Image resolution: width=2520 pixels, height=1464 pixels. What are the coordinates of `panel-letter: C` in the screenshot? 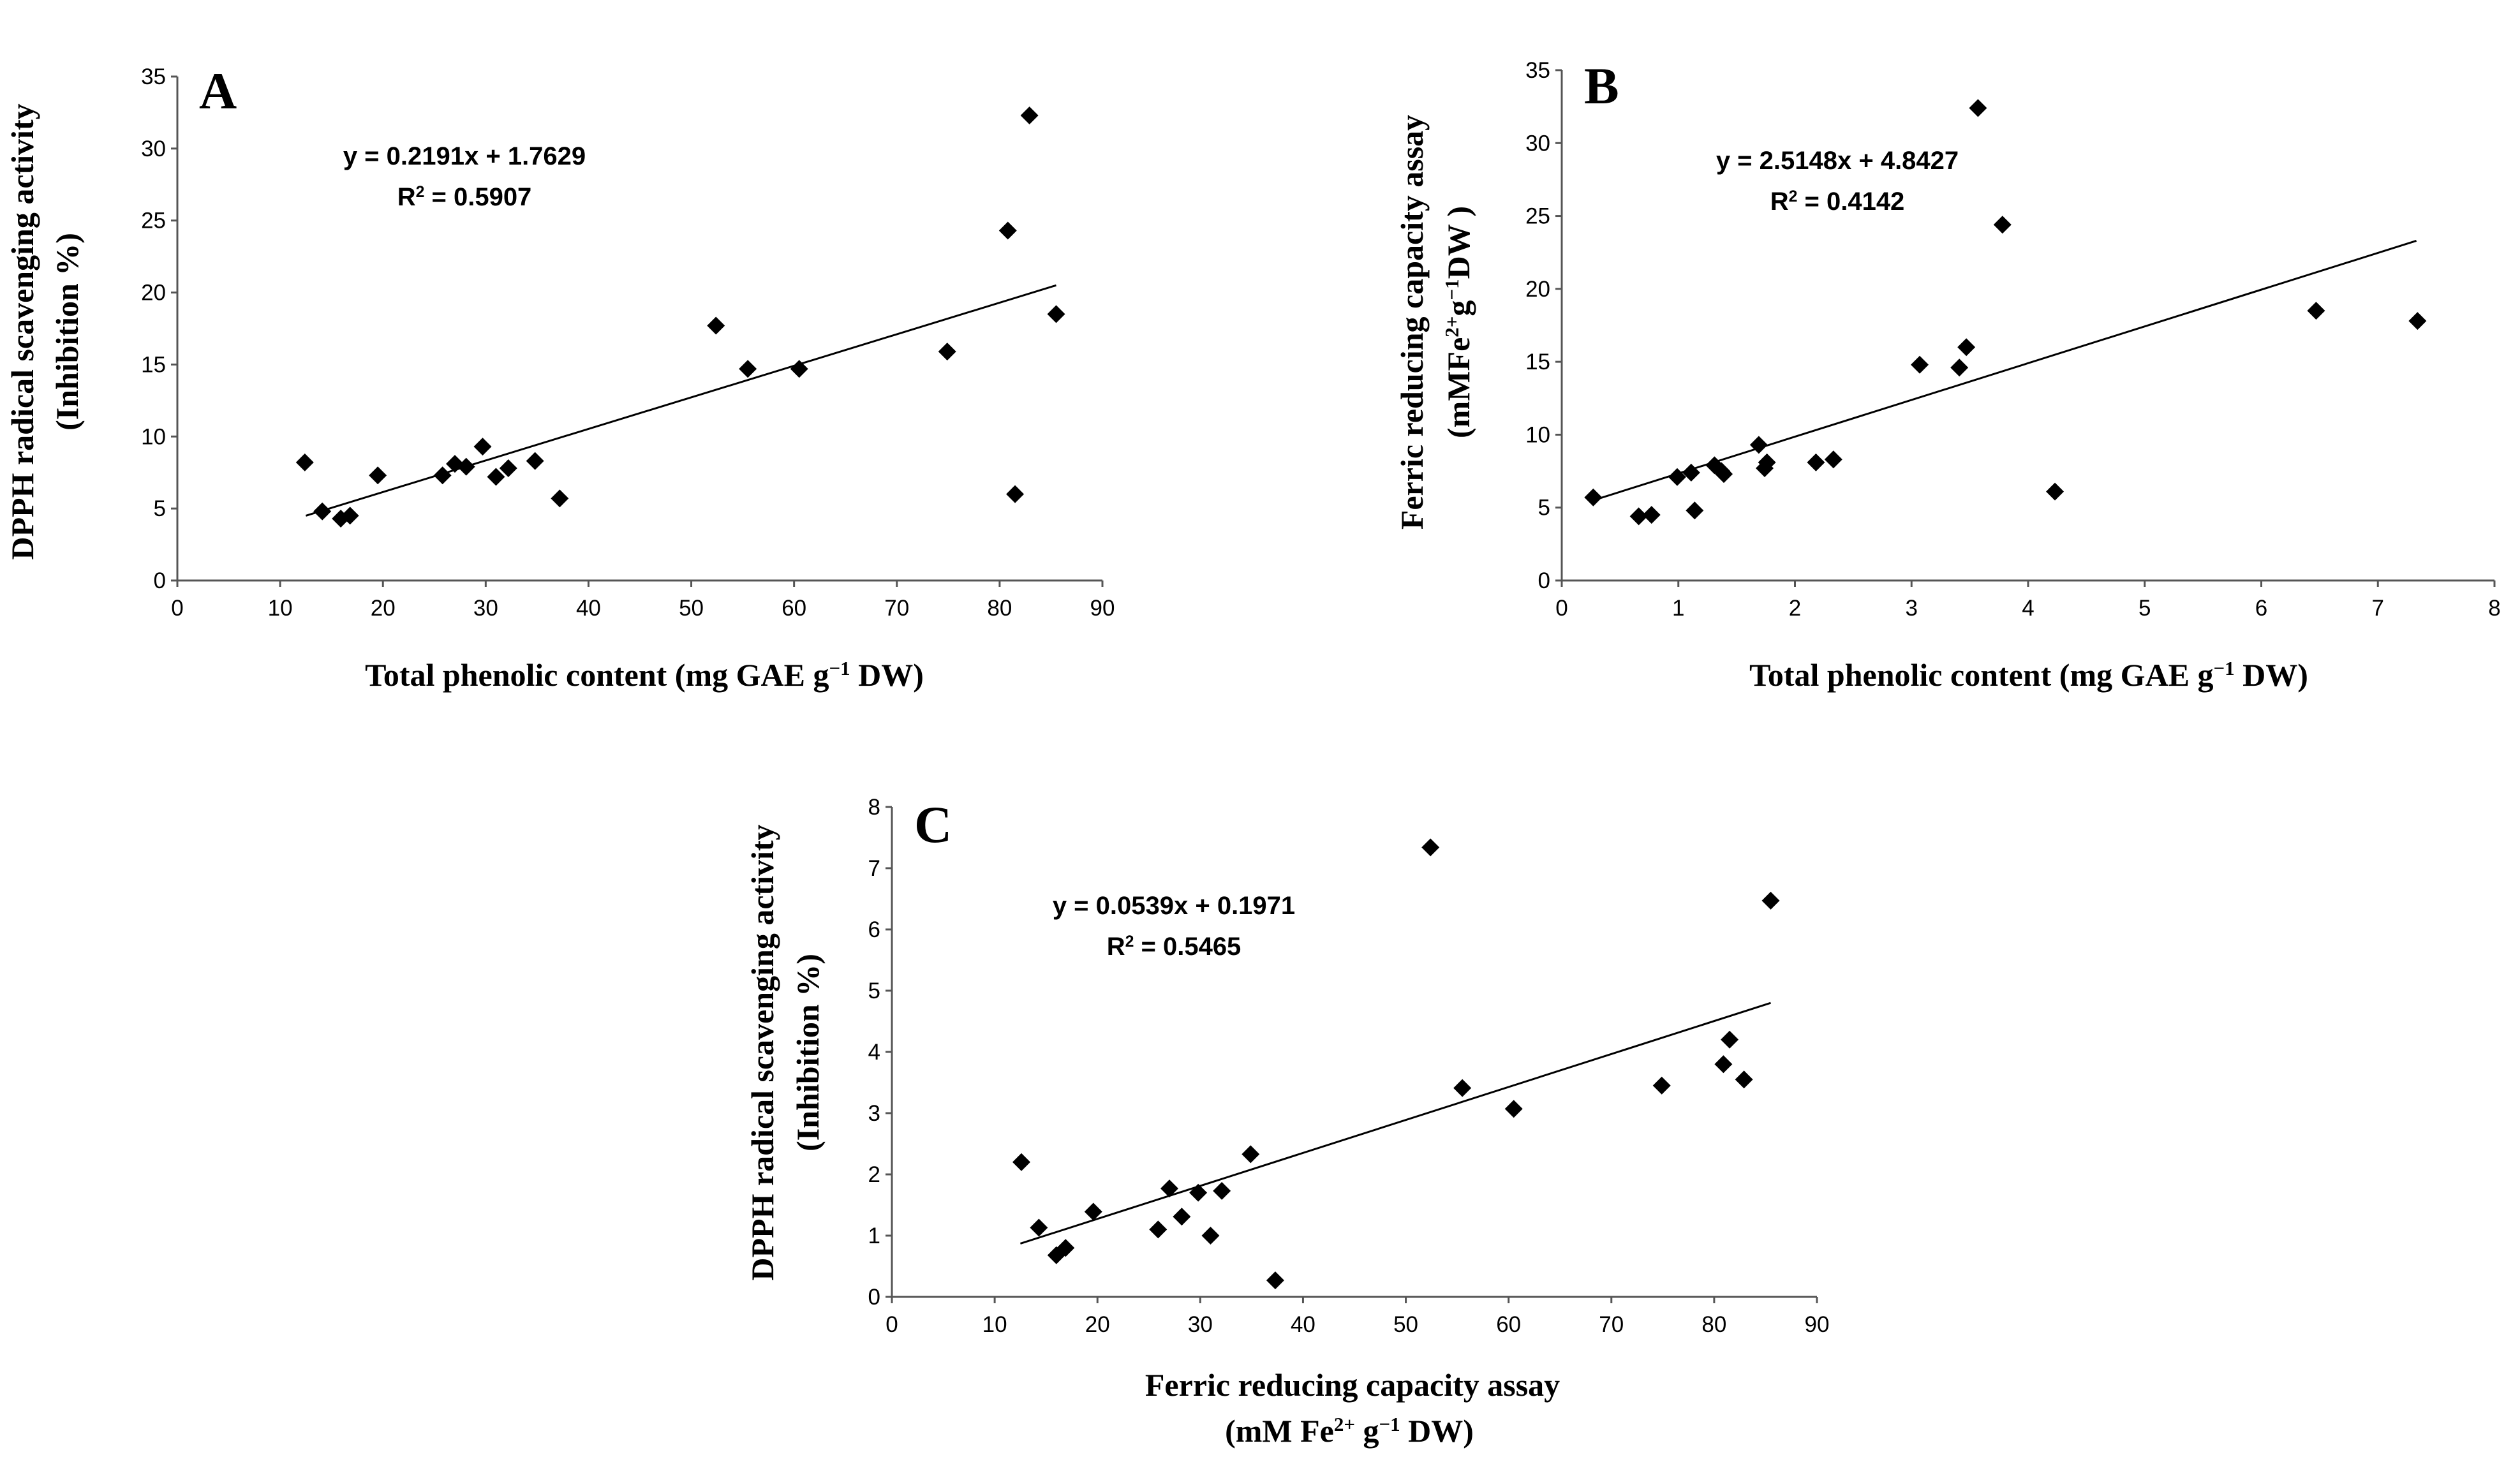 It's located at (933, 824).